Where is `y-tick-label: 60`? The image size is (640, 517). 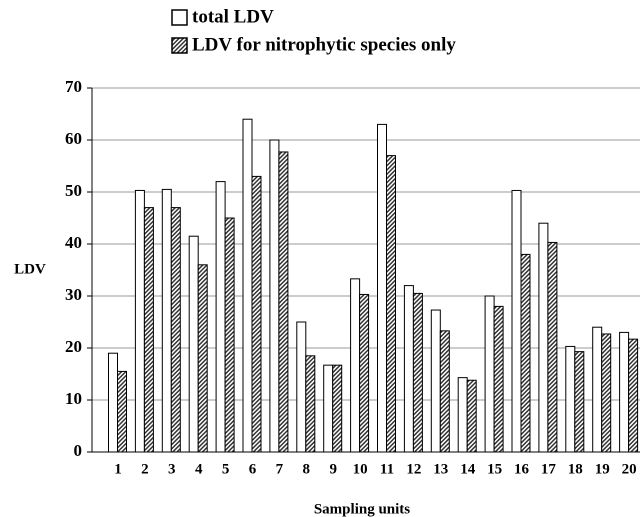 y-tick-label: 60 is located at coordinates (73, 138).